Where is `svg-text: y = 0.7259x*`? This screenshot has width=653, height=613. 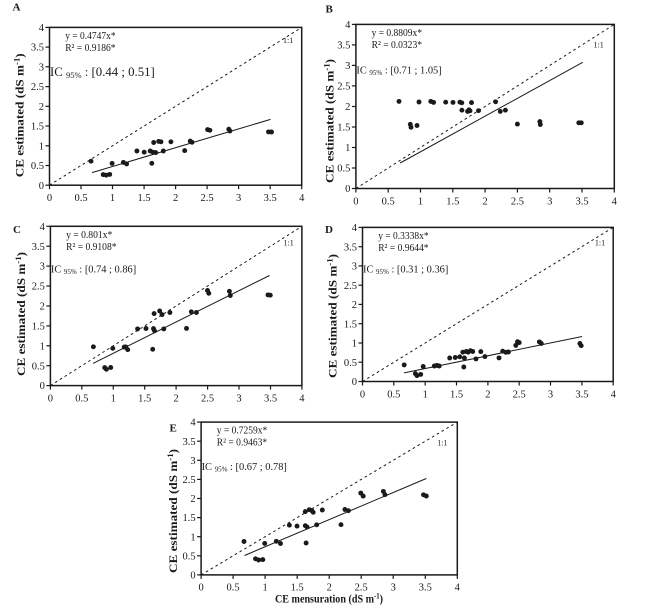
svg-text: y = 0.7259x* is located at coordinates (242, 431).